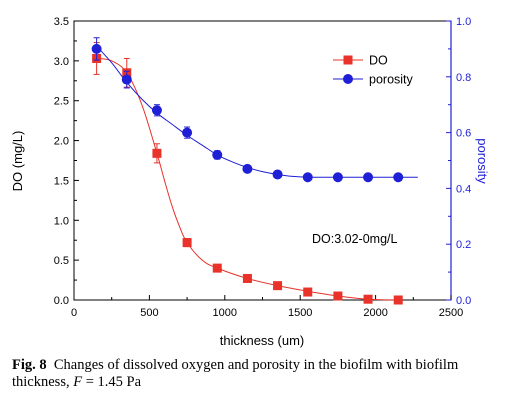 The height and width of the screenshot is (412, 511). Describe the element at coordinates (61, 261) in the screenshot. I see `y-left-tick-label-1: 0.5` at that location.